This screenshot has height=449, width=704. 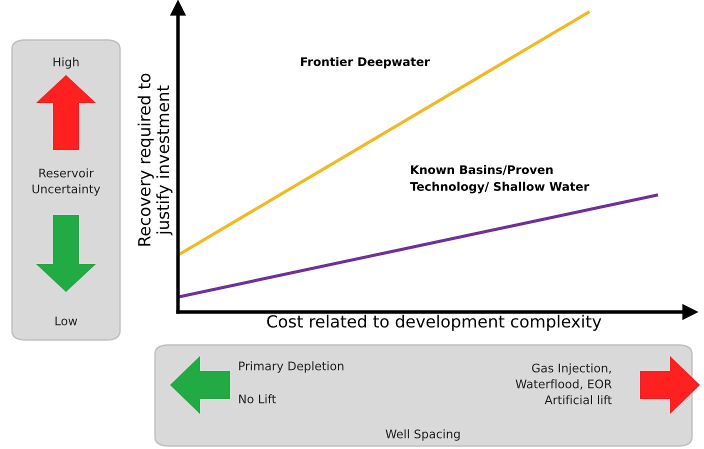 What do you see at coordinates (564, 383) in the screenshot?
I see `text: Gas Injection, Waterflood, EOR Artificial lift` at bounding box center [564, 383].